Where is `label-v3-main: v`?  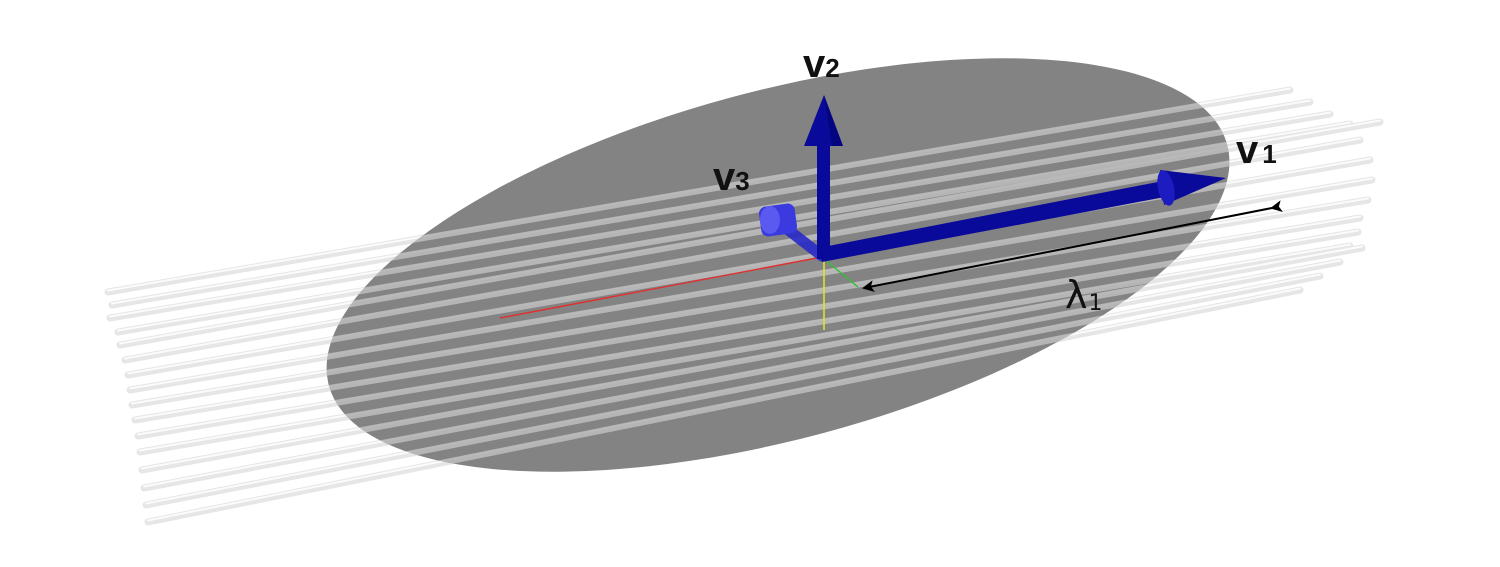 label-v3-main: v is located at coordinates (724, 177).